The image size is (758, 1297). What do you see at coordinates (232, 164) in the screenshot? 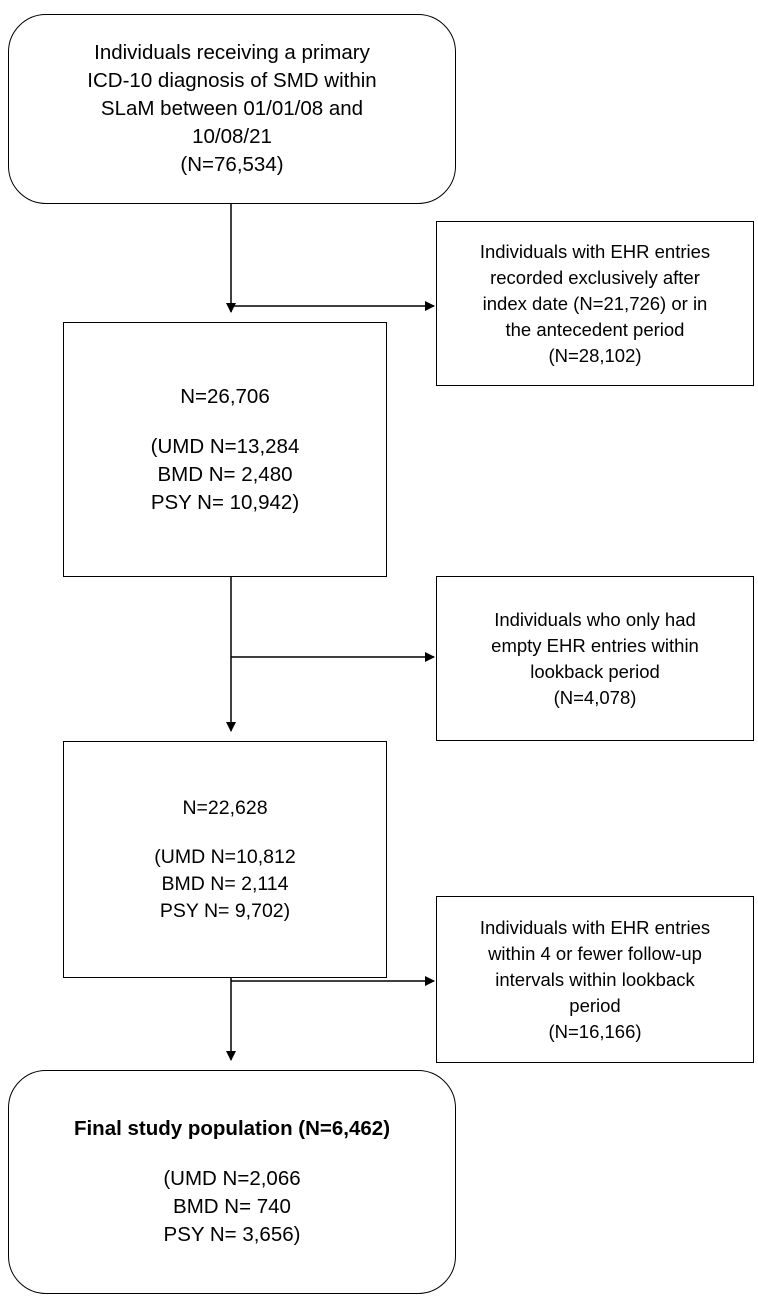
I see `initial-cohort-count: (N=76,534)` at bounding box center [232, 164].